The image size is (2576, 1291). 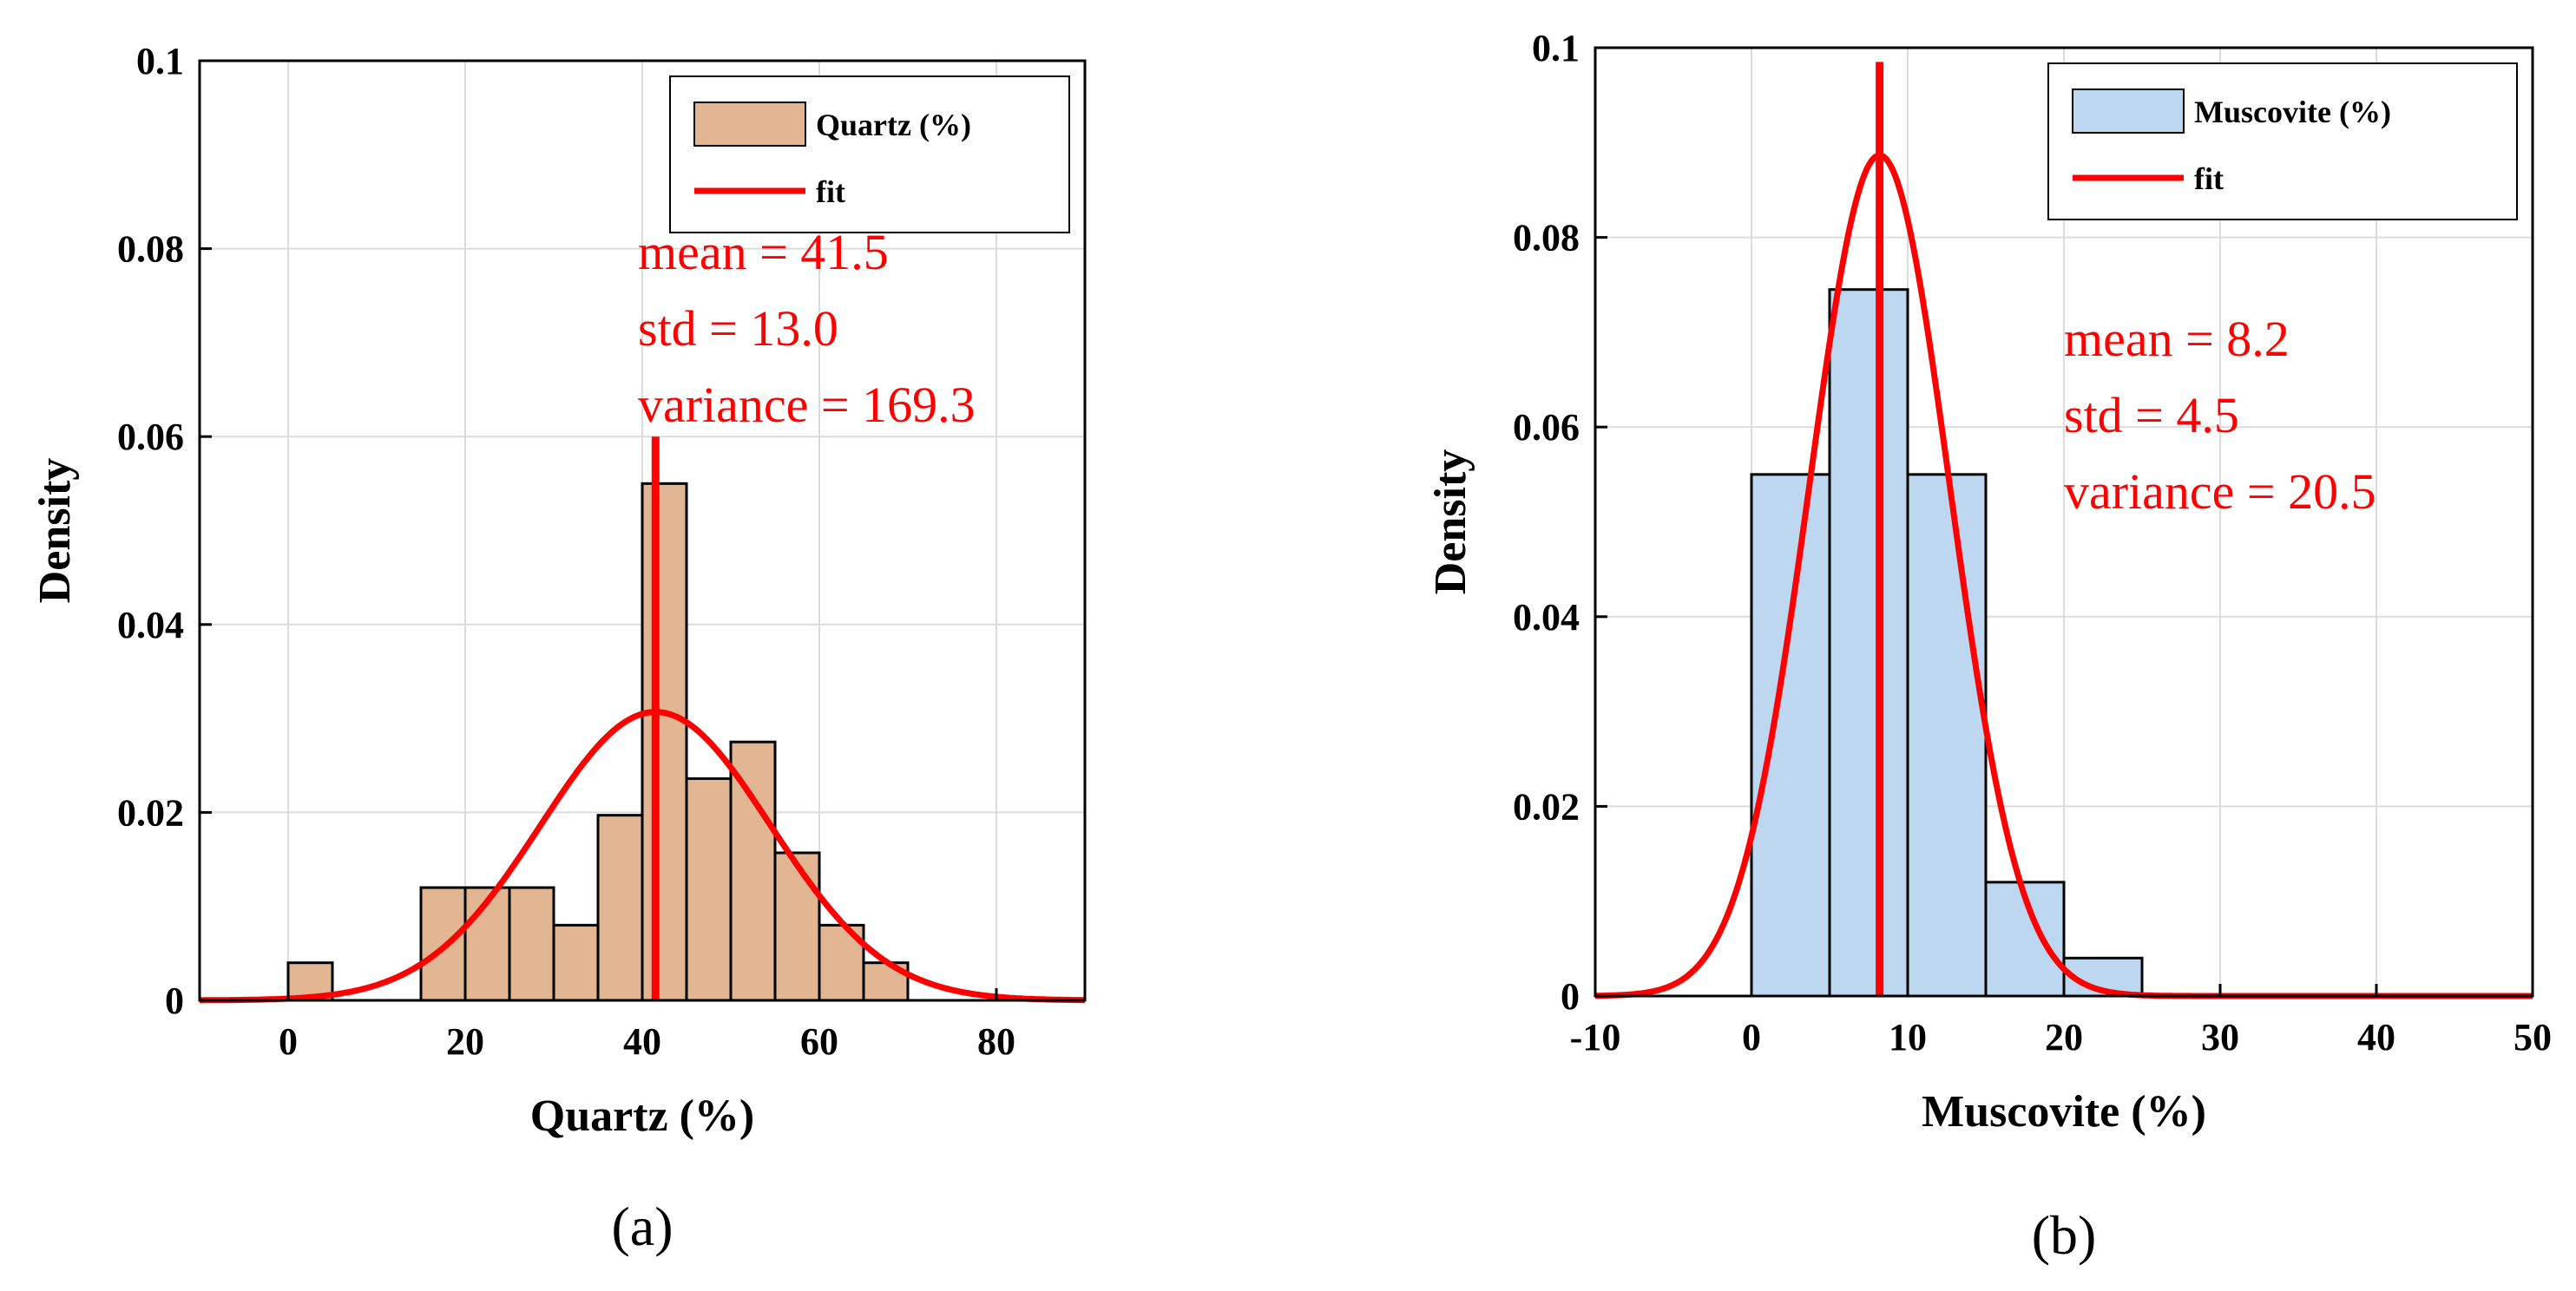 I want to click on panel-b-x-tick-label: 50, so click(x=2533, y=1037).